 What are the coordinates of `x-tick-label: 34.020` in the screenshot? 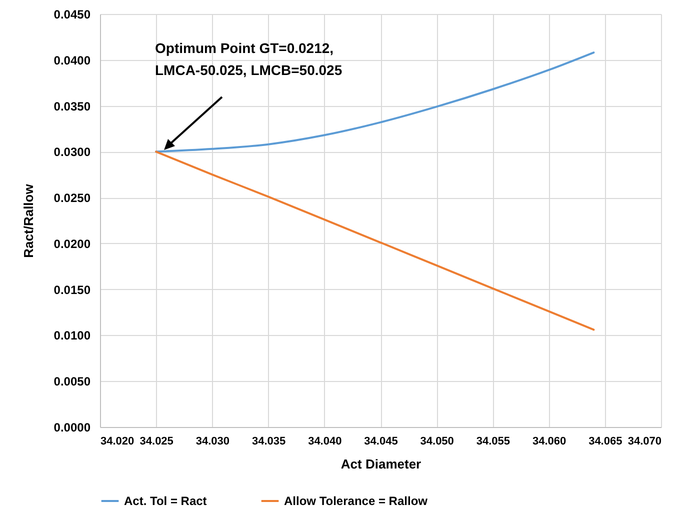 It's located at (117, 442).